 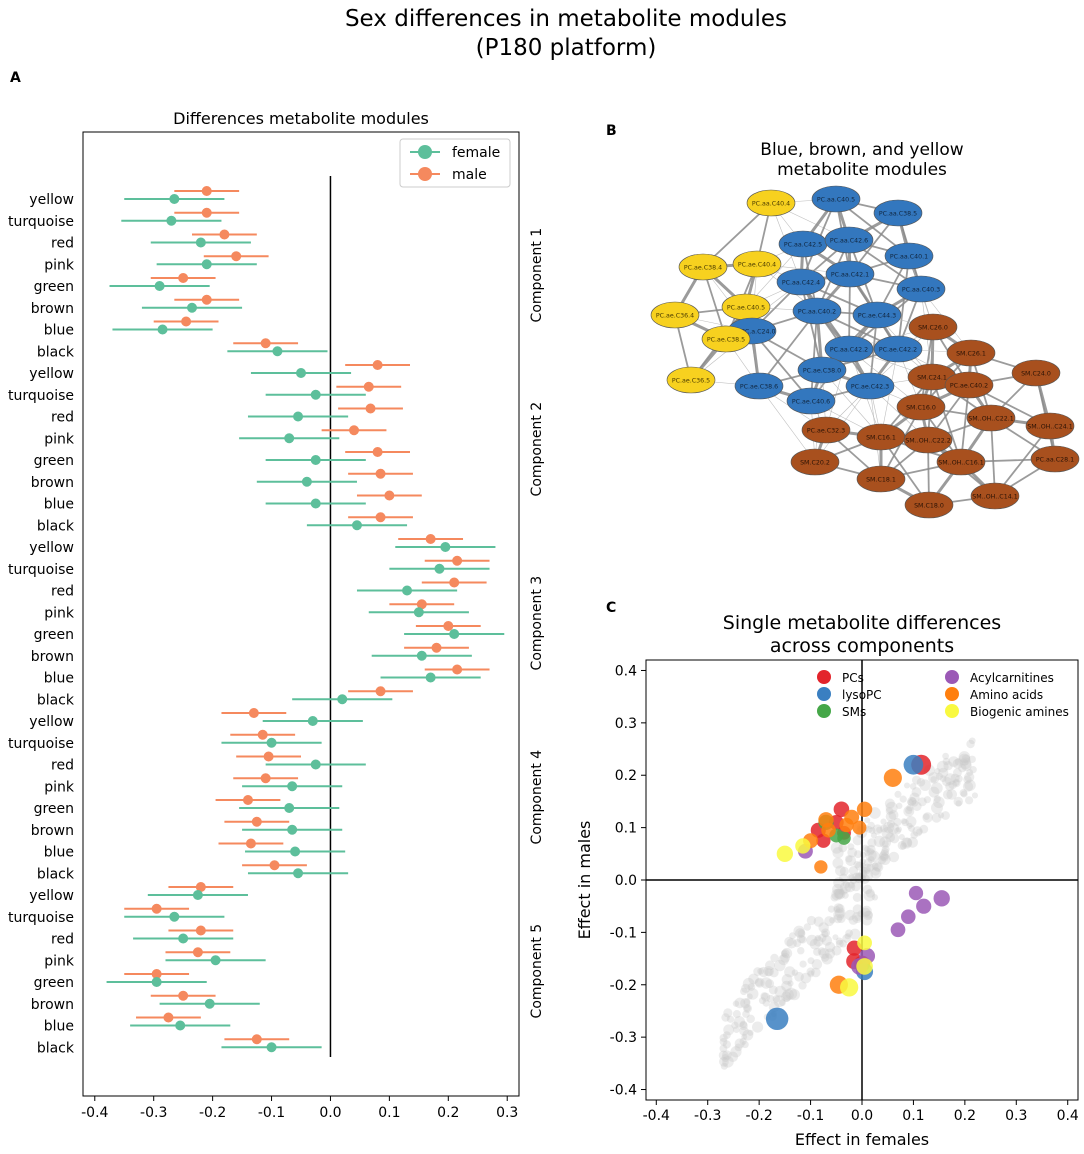 I want to click on legend-amino-acids-marker, so click(x=952, y=694).